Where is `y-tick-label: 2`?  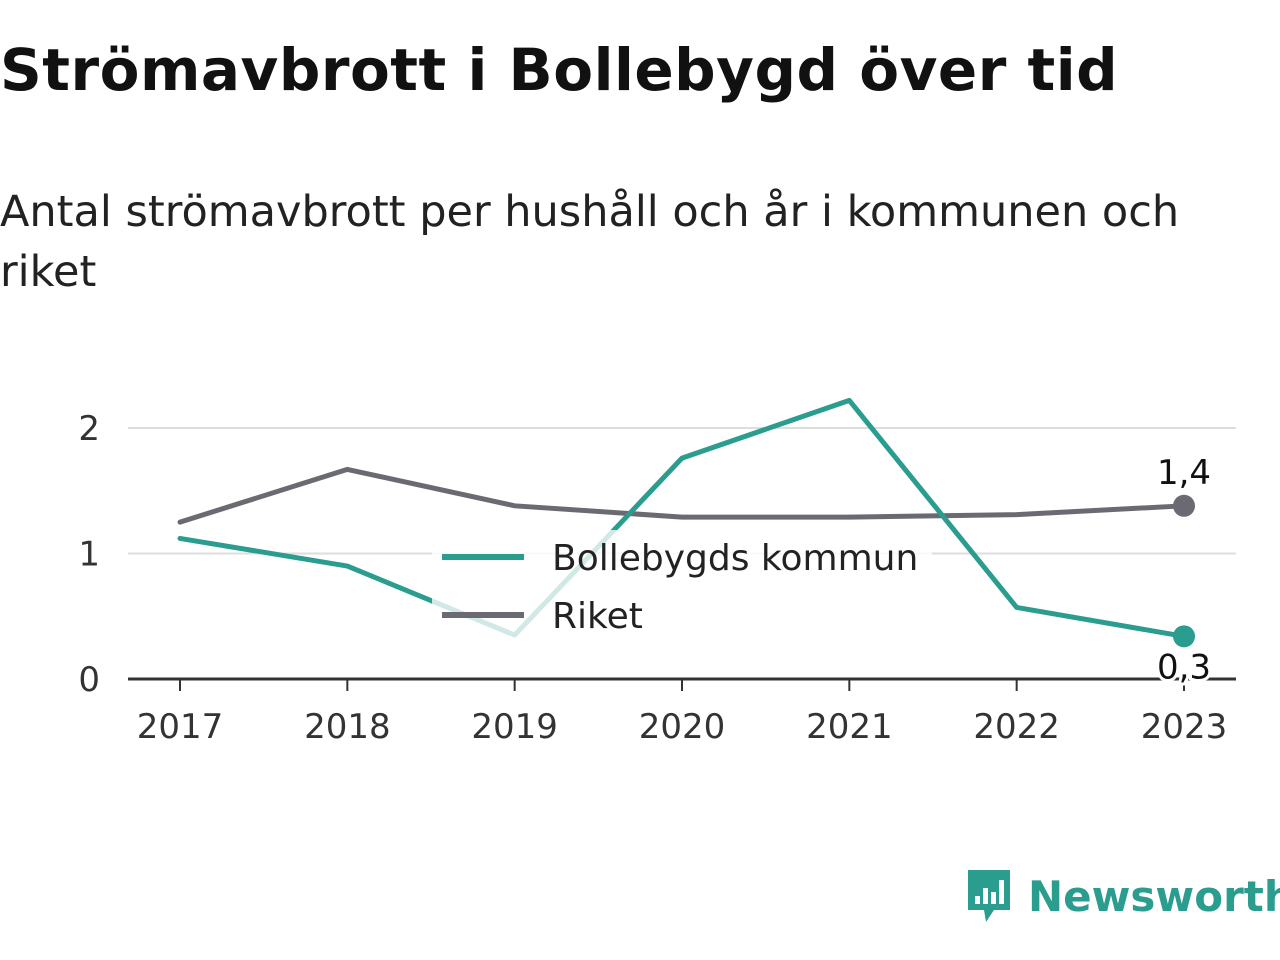 y-tick-label: 2 is located at coordinates (89, 429).